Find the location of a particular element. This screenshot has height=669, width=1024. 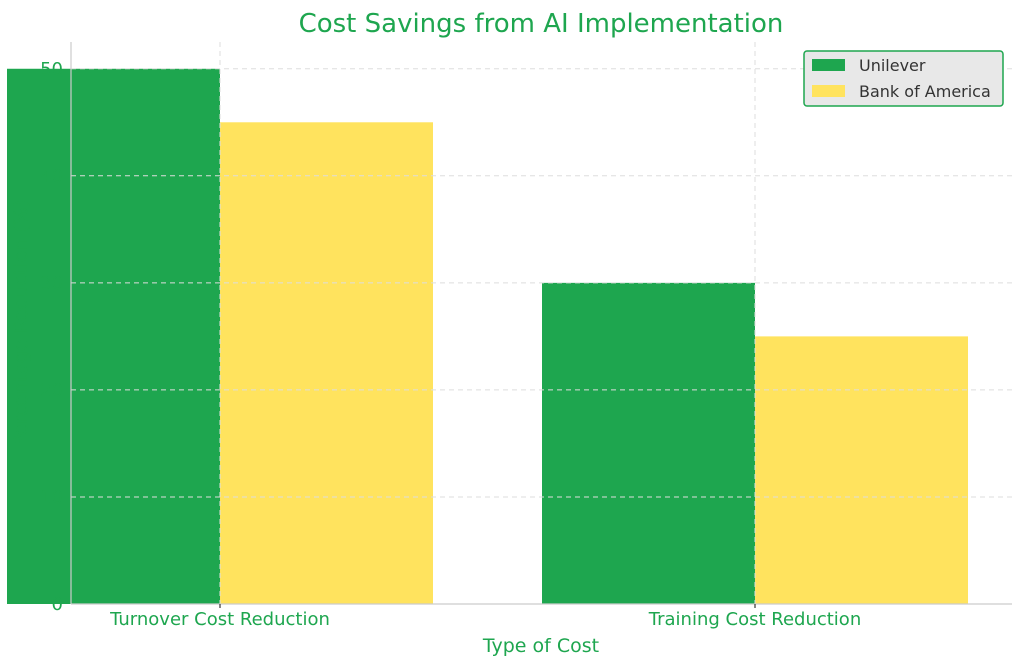

y-tick-label-40: 40 is located at coordinates (51, 176).